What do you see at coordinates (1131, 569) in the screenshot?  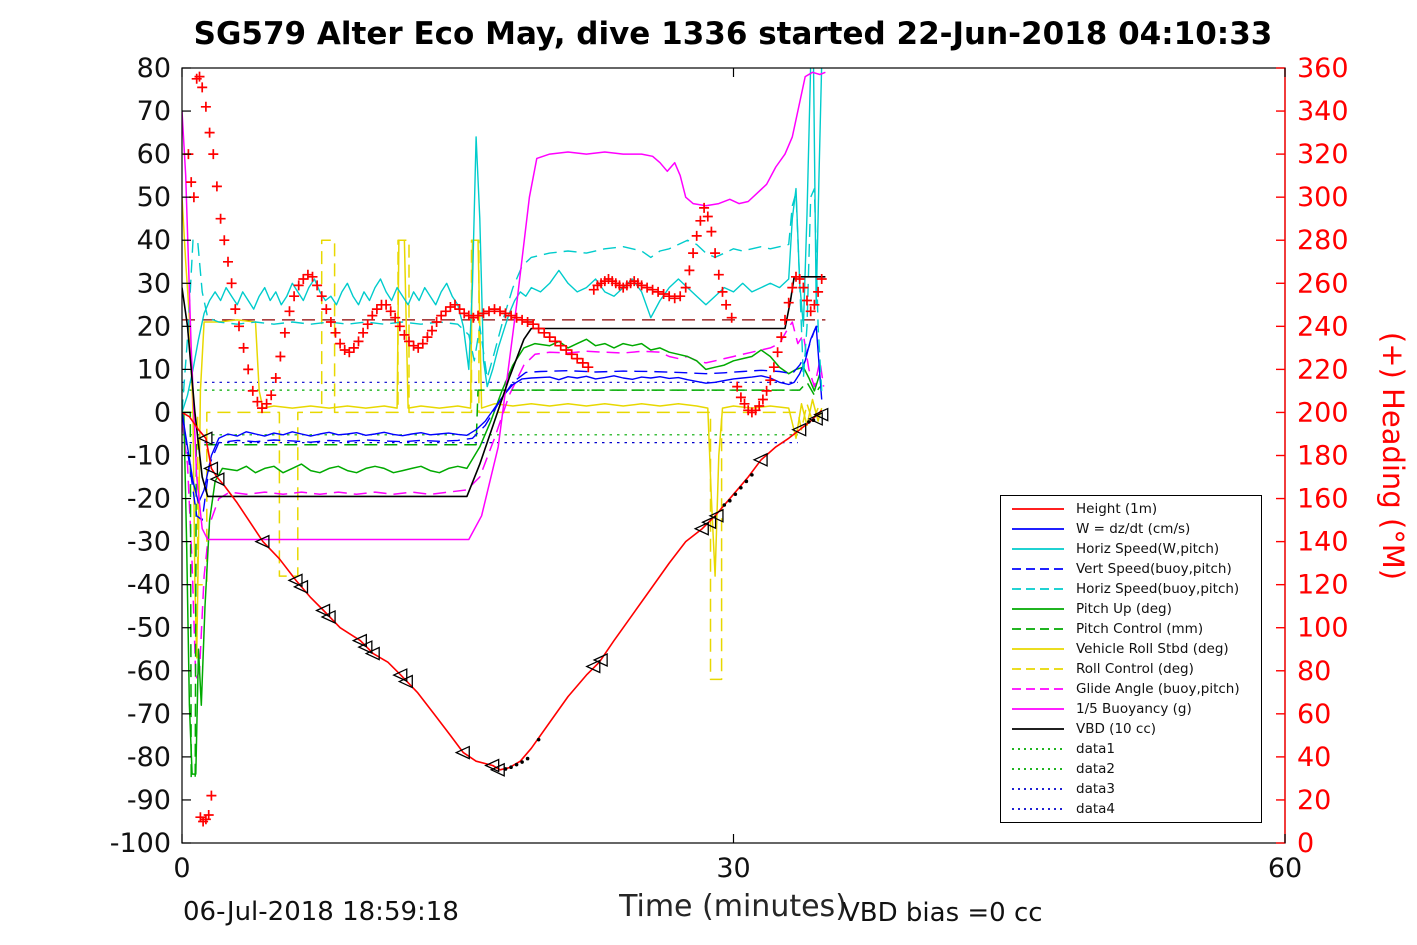 I see `legend-item-vert-speed-buoy-pitch: Vert Speed(buoy,pitch)` at bounding box center [1131, 569].